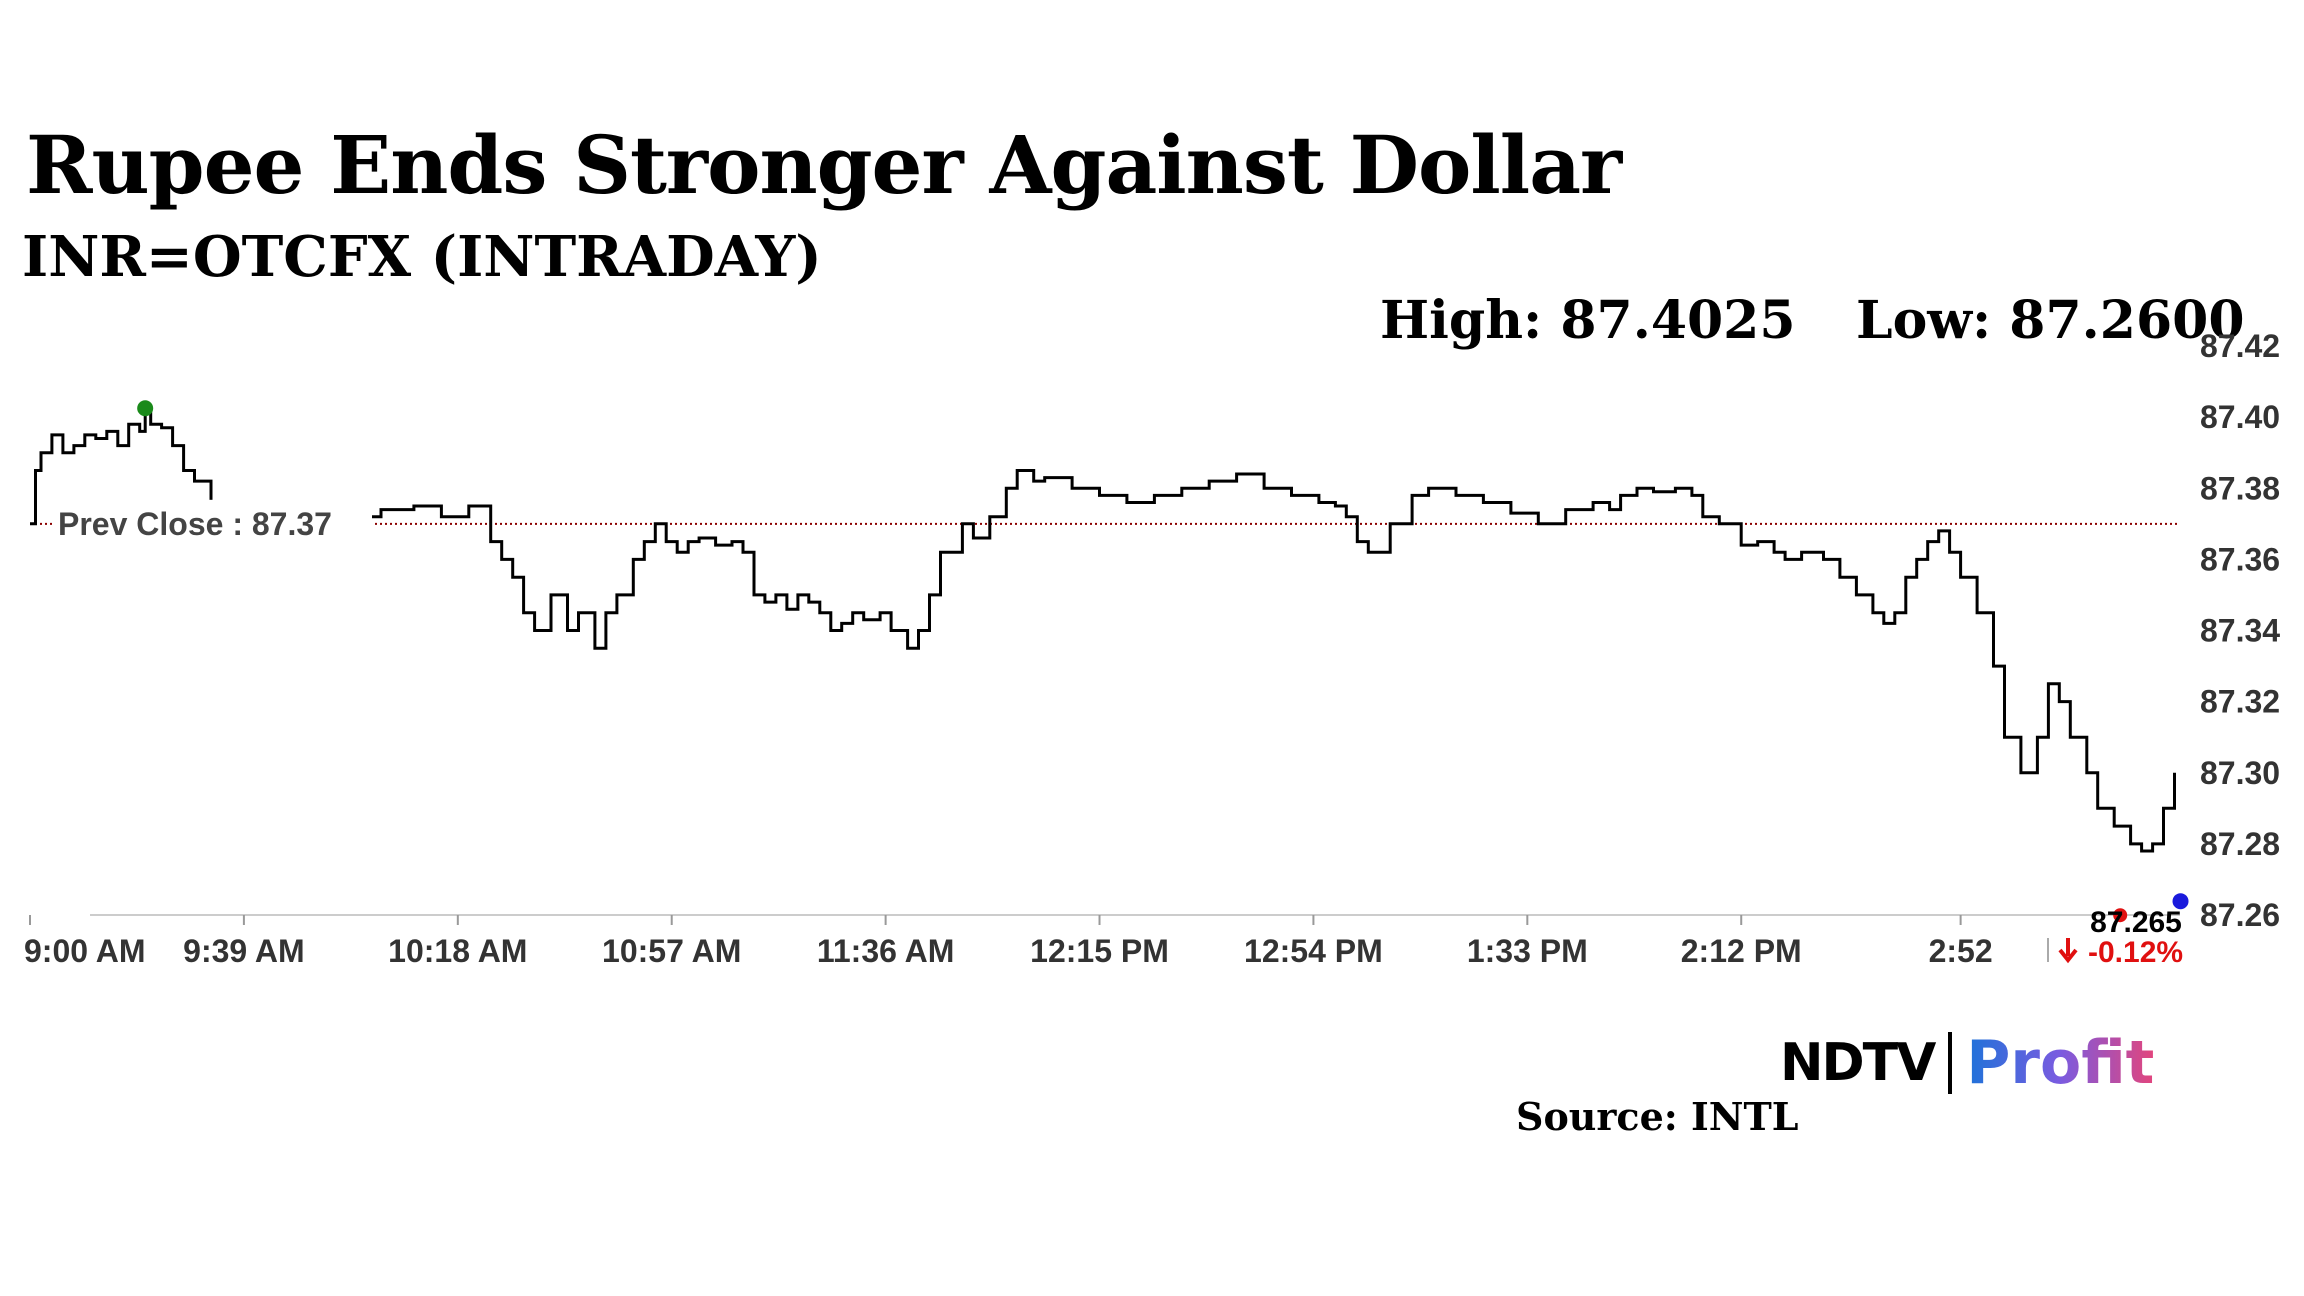  Describe the element at coordinates (1527, 951) in the screenshot. I see `x-tick-label: 1:33 PM` at that location.